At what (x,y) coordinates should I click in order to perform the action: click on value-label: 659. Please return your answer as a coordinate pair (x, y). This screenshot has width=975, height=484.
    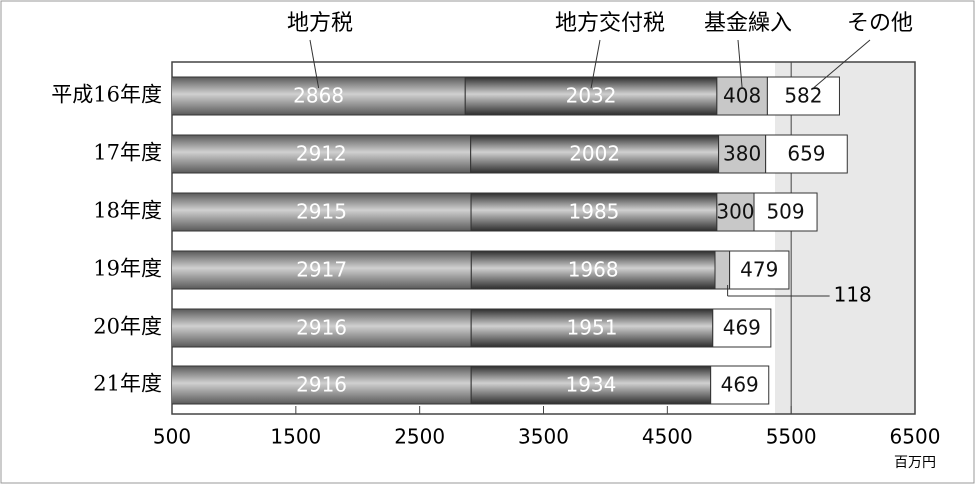
    Looking at the image, I should click on (806, 154).